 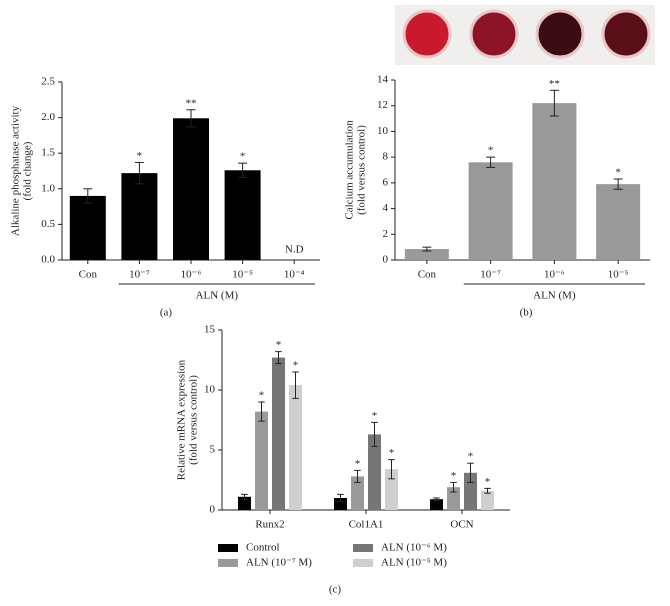 I want to click on y-tick-label: 2.0, so click(x=48, y=117).